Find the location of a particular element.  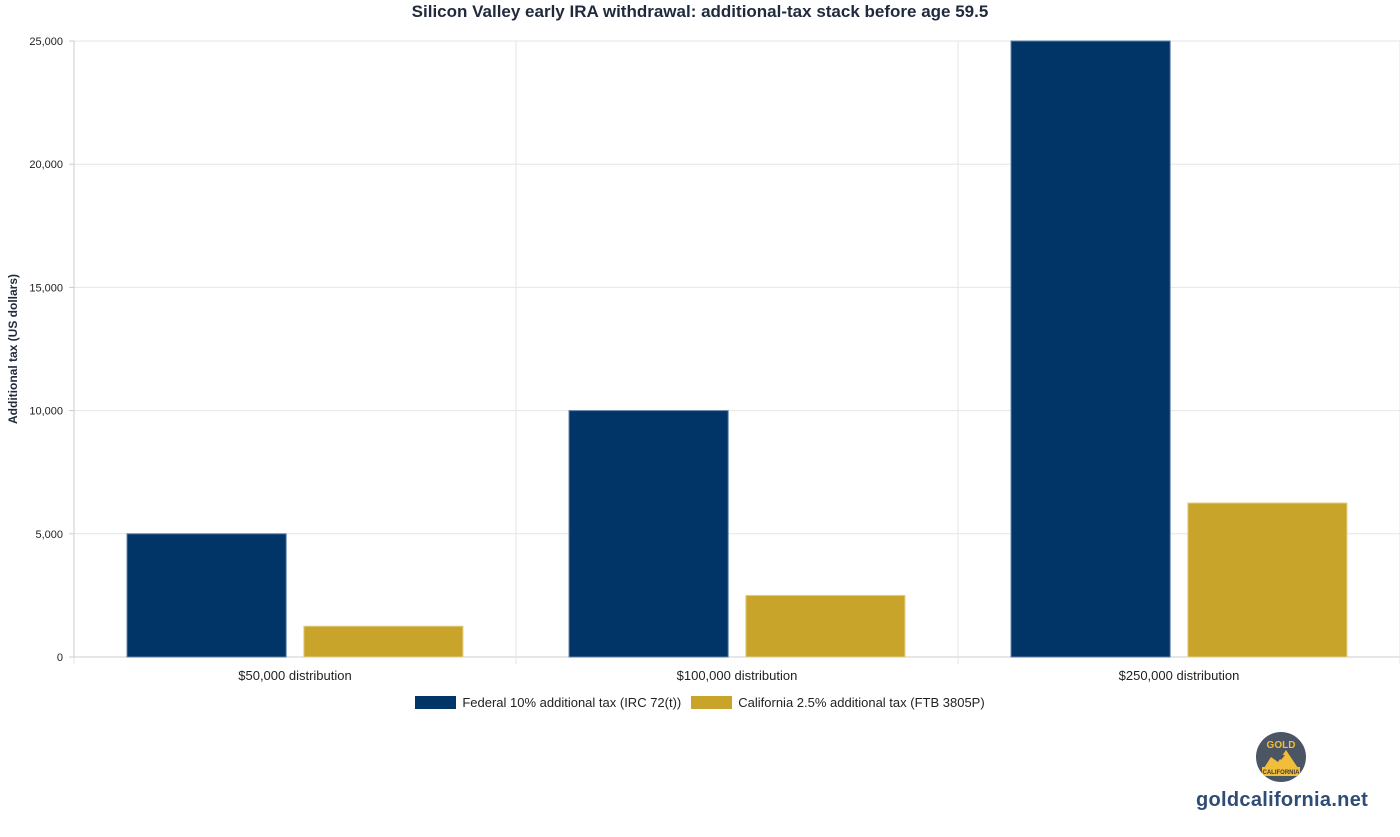

y-tick-label: 25,000 is located at coordinates (46, 42).